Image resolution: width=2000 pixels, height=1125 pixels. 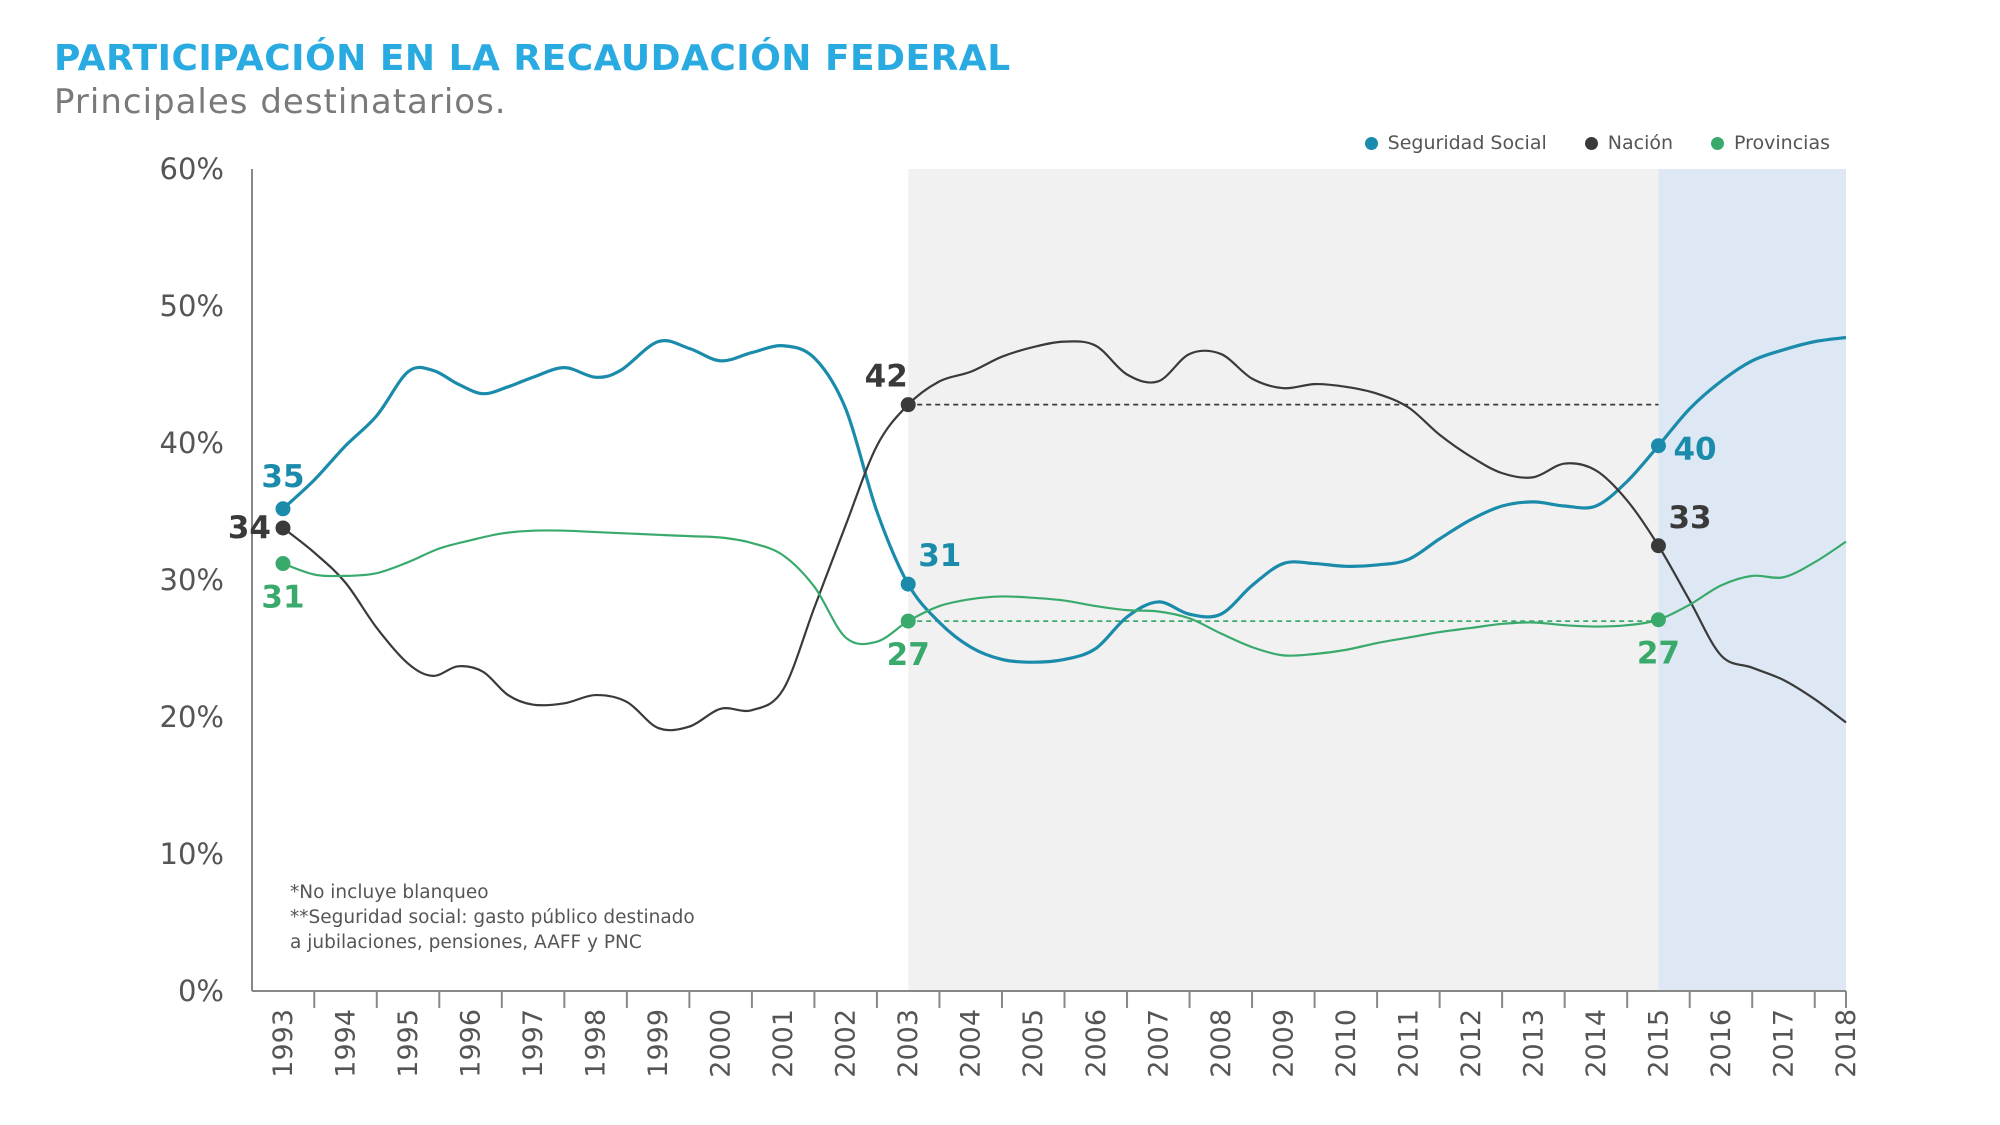 What do you see at coordinates (471, 1043) in the screenshot?
I see `x-tick-label: 1996` at bounding box center [471, 1043].